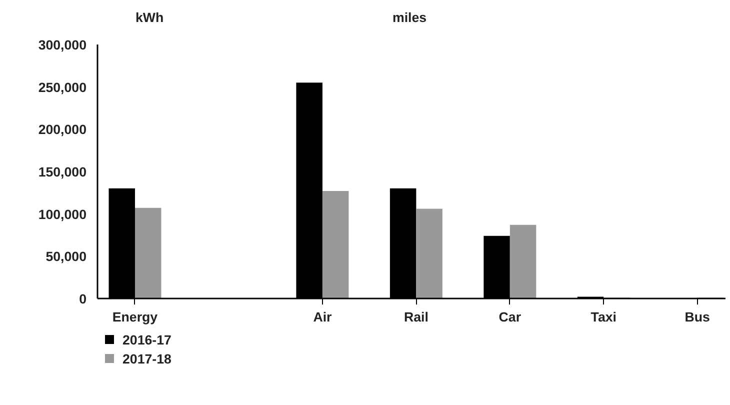 Image resolution: width=730 pixels, height=405 pixels. I want to click on y-tick-label: 250,000, so click(62, 87).